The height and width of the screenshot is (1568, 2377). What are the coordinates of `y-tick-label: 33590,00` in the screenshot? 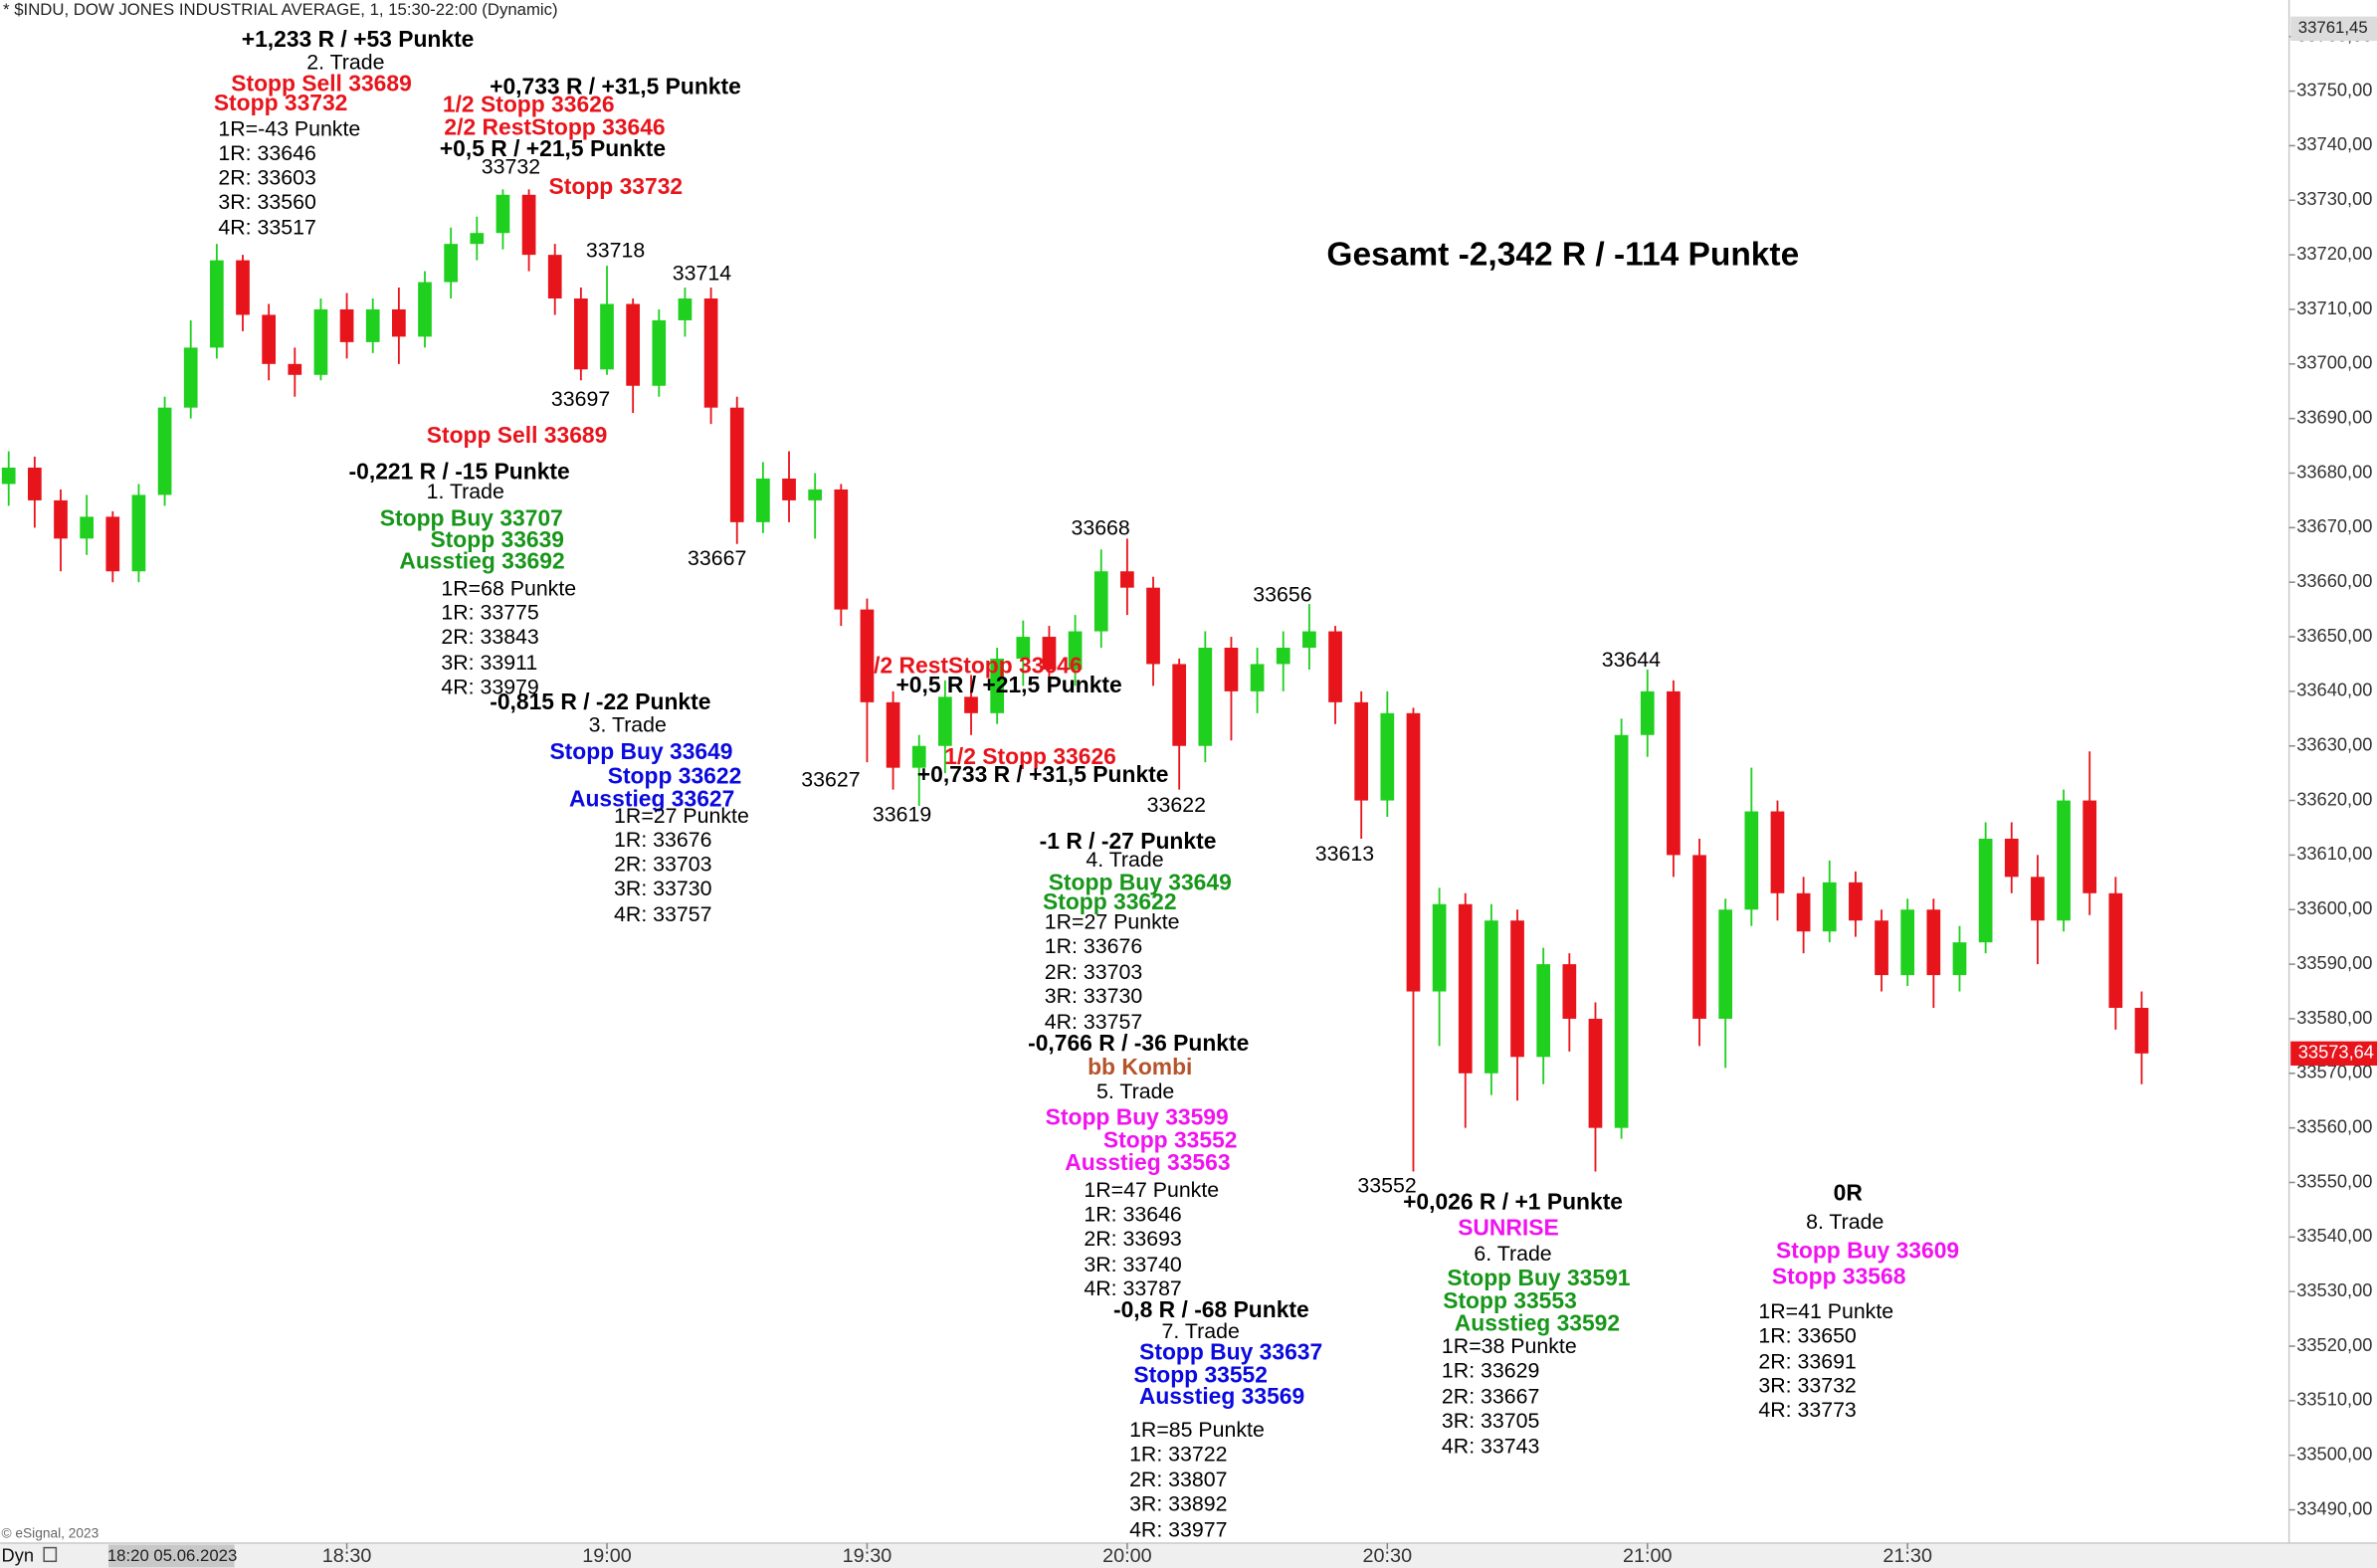 It's located at (2334, 962).